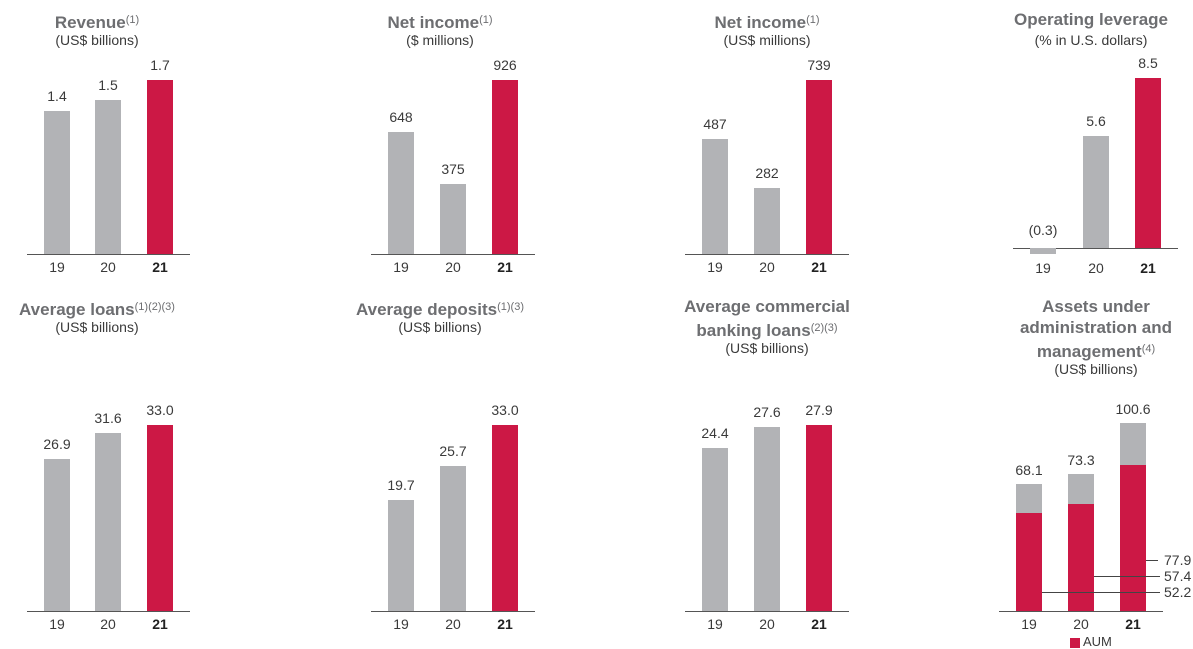  I want to click on aum-value-label: 57.4, so click(1178, 576).